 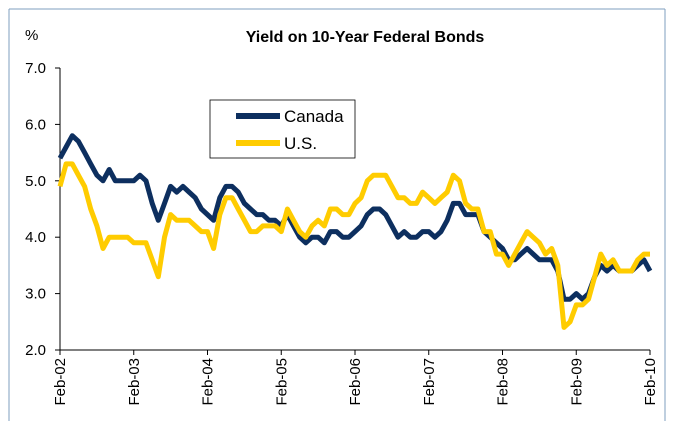 What do you see at coordinates (208, 382) in the screenshot?
I see `x-tick-label: Feb-04` at bounding box center [208, 382].